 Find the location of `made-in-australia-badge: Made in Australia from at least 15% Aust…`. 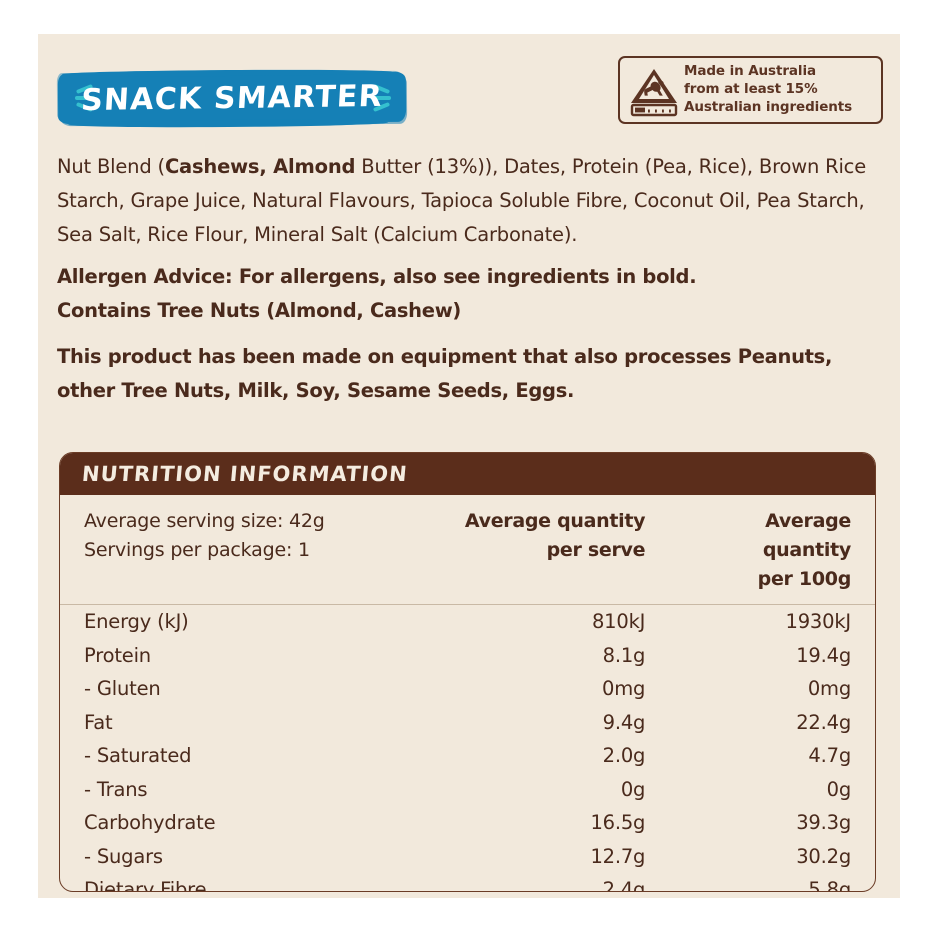

made-in-australia-badge: Made in Australia from at least 15% Aust… is located at coordinates (750, 90).